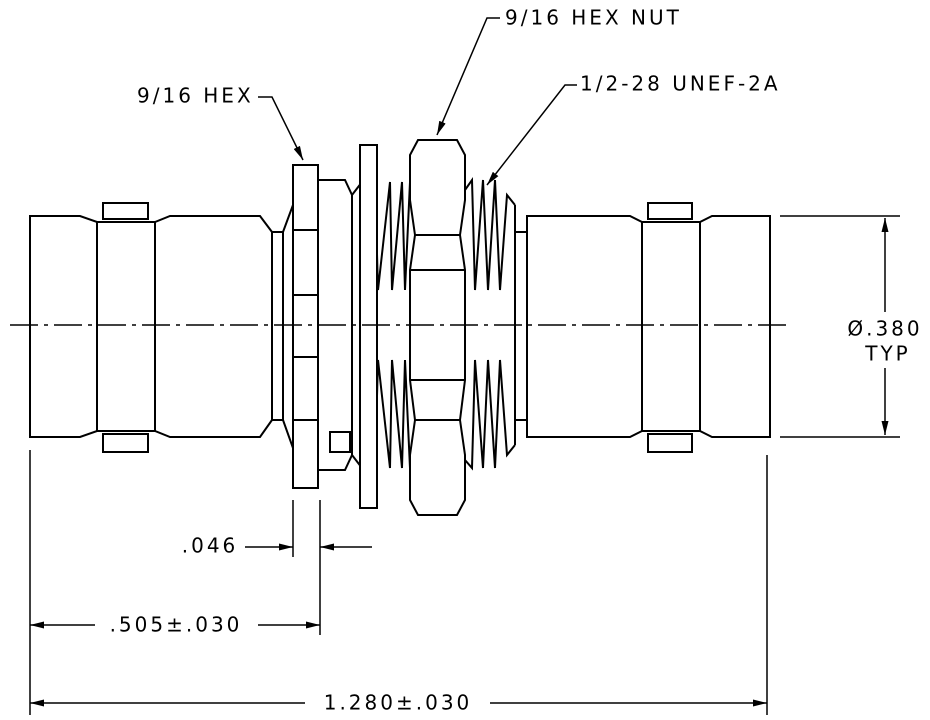 This screenshot has height=720, width=930. What do you see at coordinates (884, 329) in the screenshot?
I see `label: Ø.380` at bounding box center [884, 329].